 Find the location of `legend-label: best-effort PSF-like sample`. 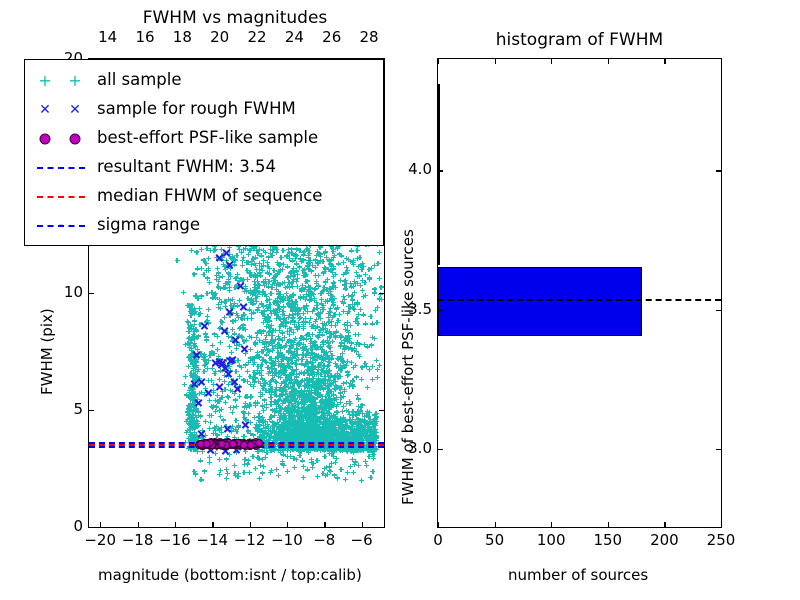

legend-label: best-effort PSF-like sample is located at coordinates (208, 138).